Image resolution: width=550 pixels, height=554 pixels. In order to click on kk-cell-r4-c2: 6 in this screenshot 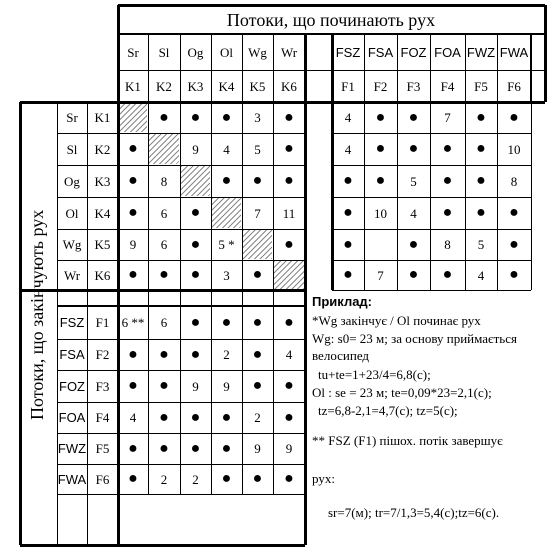, I will do `click(164, 213)`.